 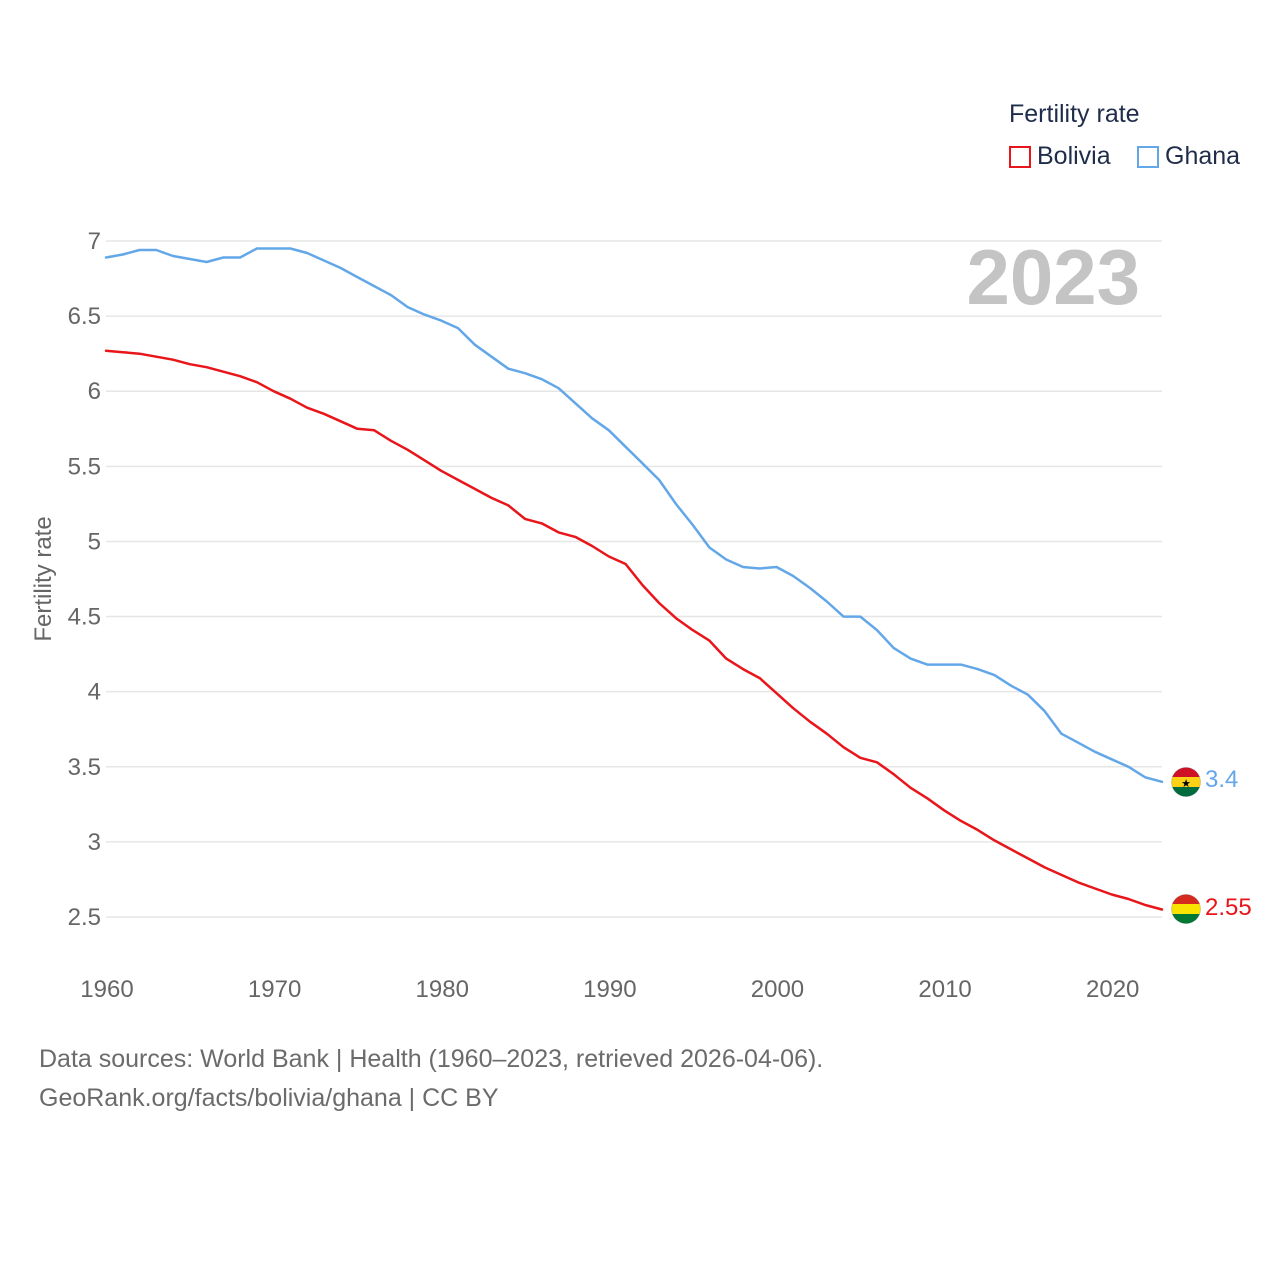 I want to click on x-tick-label: 1960, so click(x=106, y=989).